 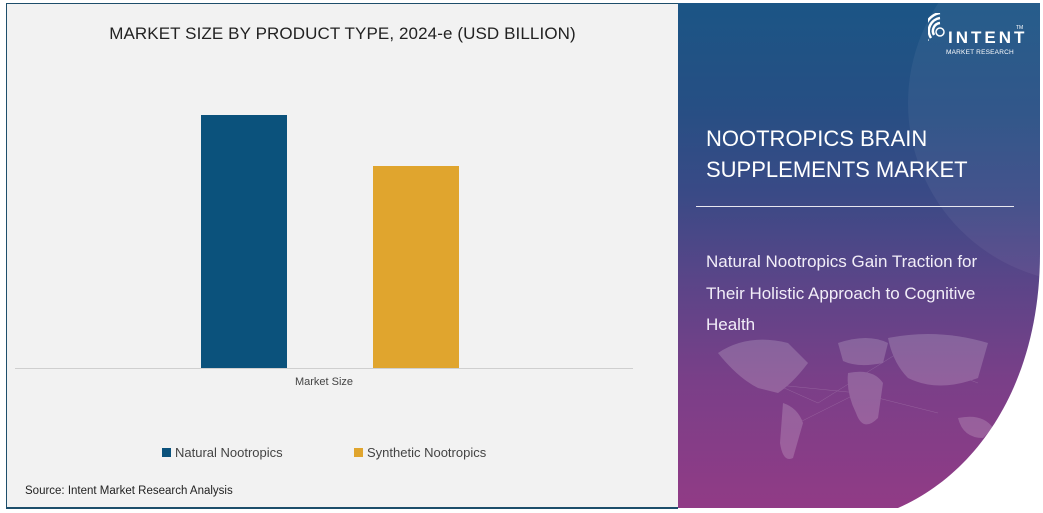 What do you see at coordinates (343, 454) in the screenshot?
I see `legend: Natural Nootropics Synthetic Nootropics` at bounding box center [343, 454].